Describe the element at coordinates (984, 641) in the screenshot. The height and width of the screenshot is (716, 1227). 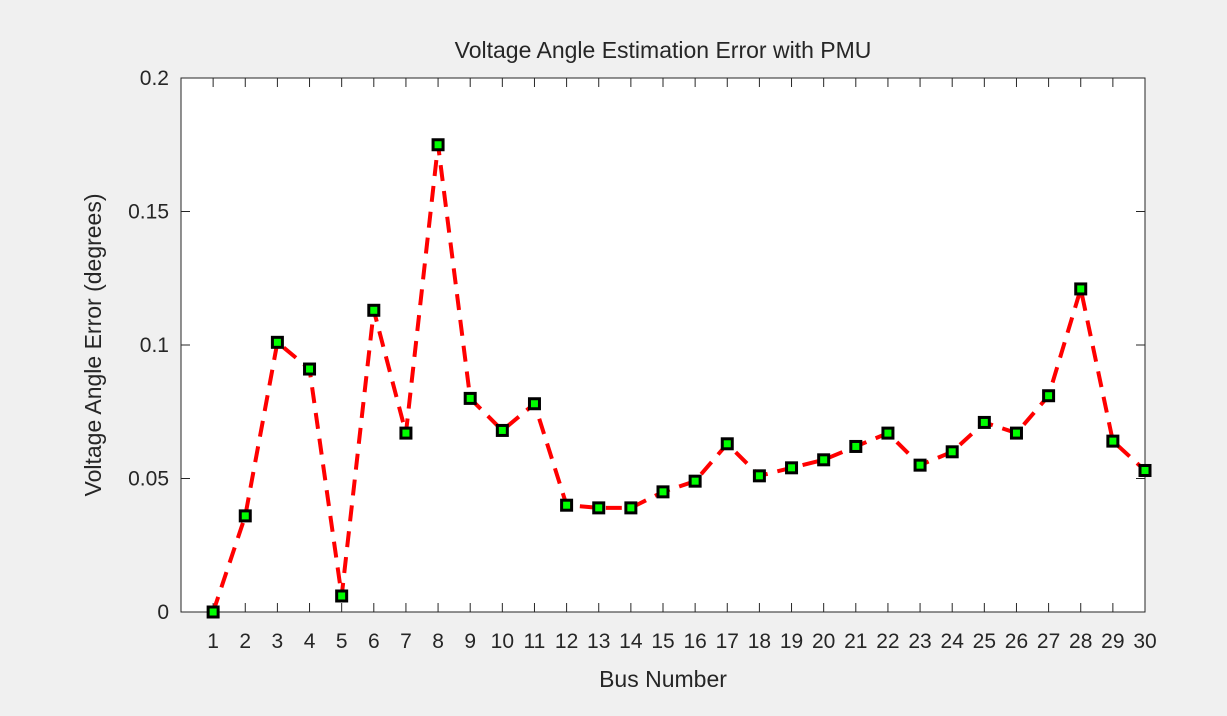
I see `x-tick-label: 25` at that location.